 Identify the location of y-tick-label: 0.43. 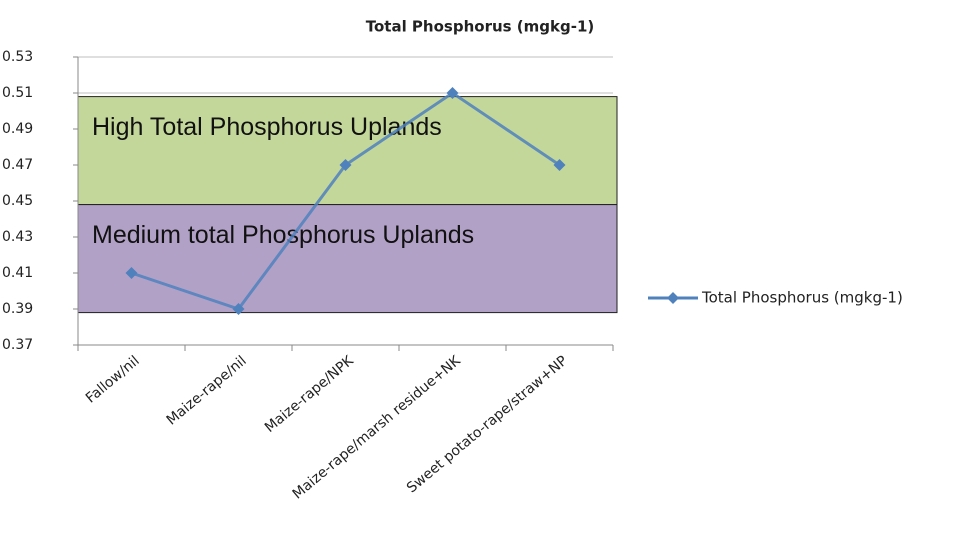
(17, 237).